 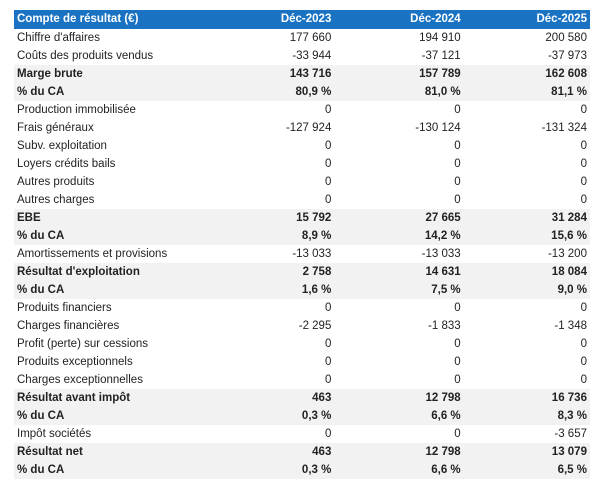 I want to click on table-row: Frais généraux -127 924 -130 124 -131 324, so click(x=302, y=128).